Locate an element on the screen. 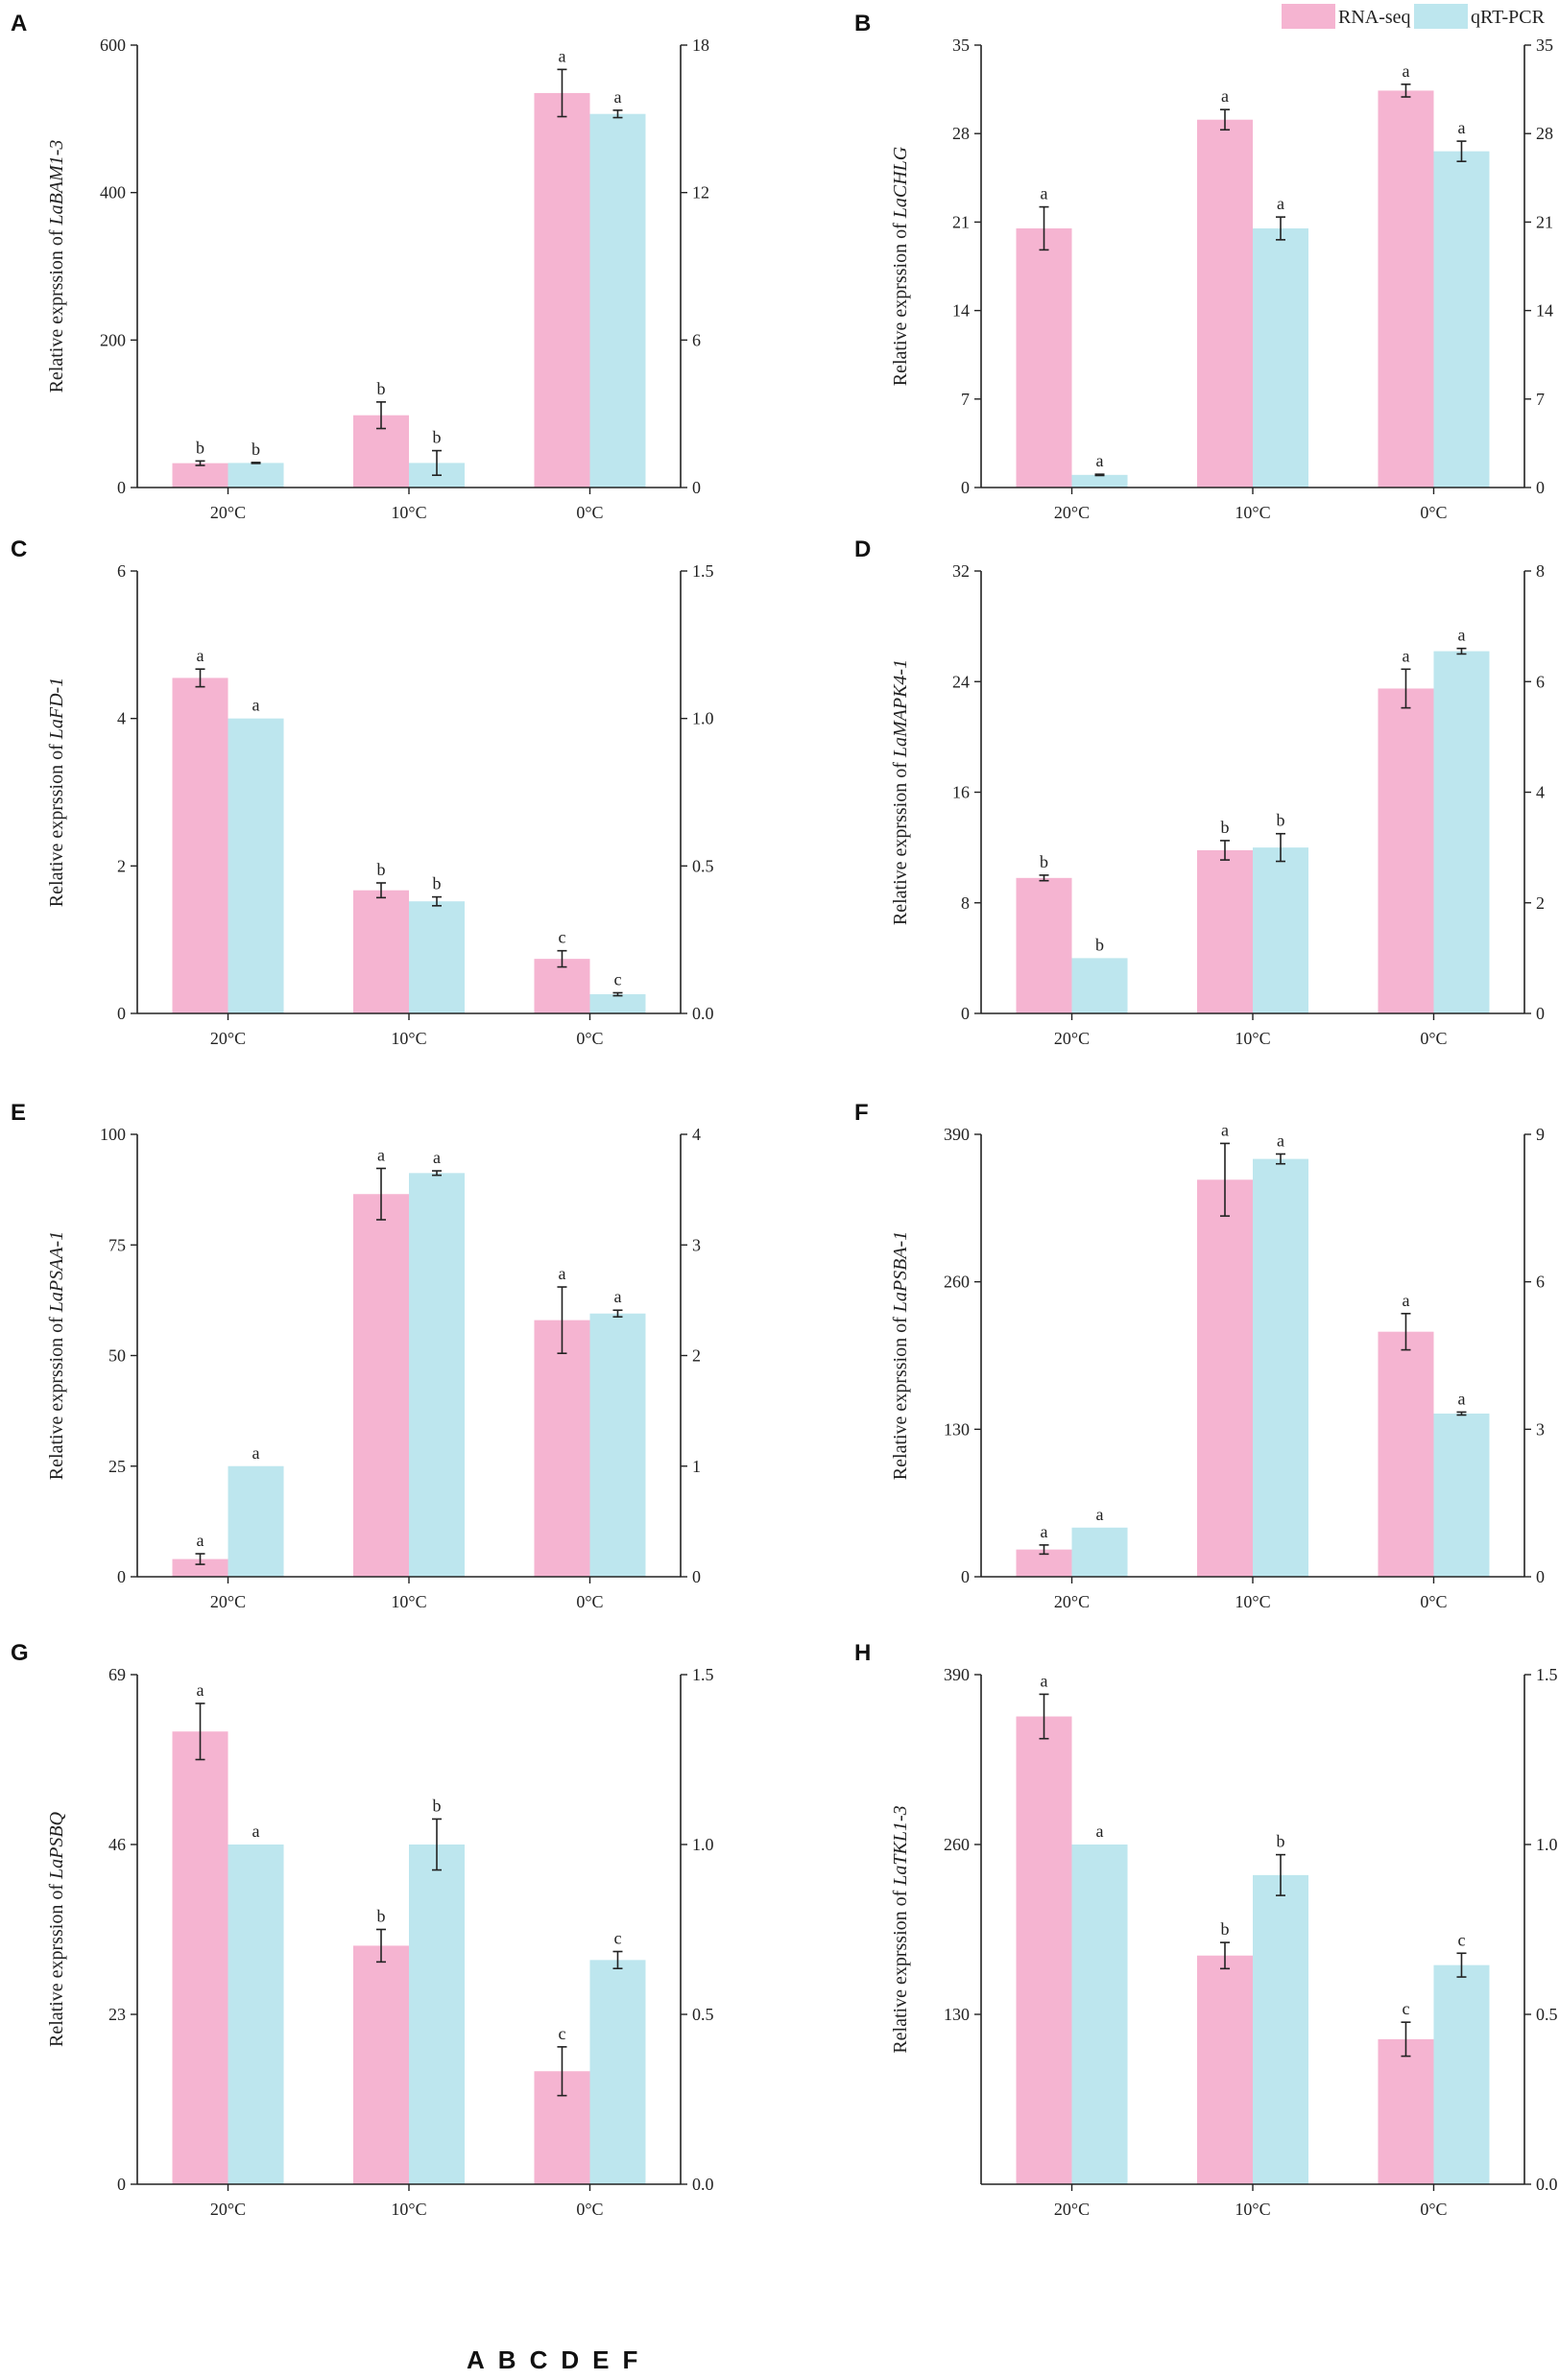 The image size is (1559, 2380). left-tick-label: 24 is located at coordinates (961, 682).